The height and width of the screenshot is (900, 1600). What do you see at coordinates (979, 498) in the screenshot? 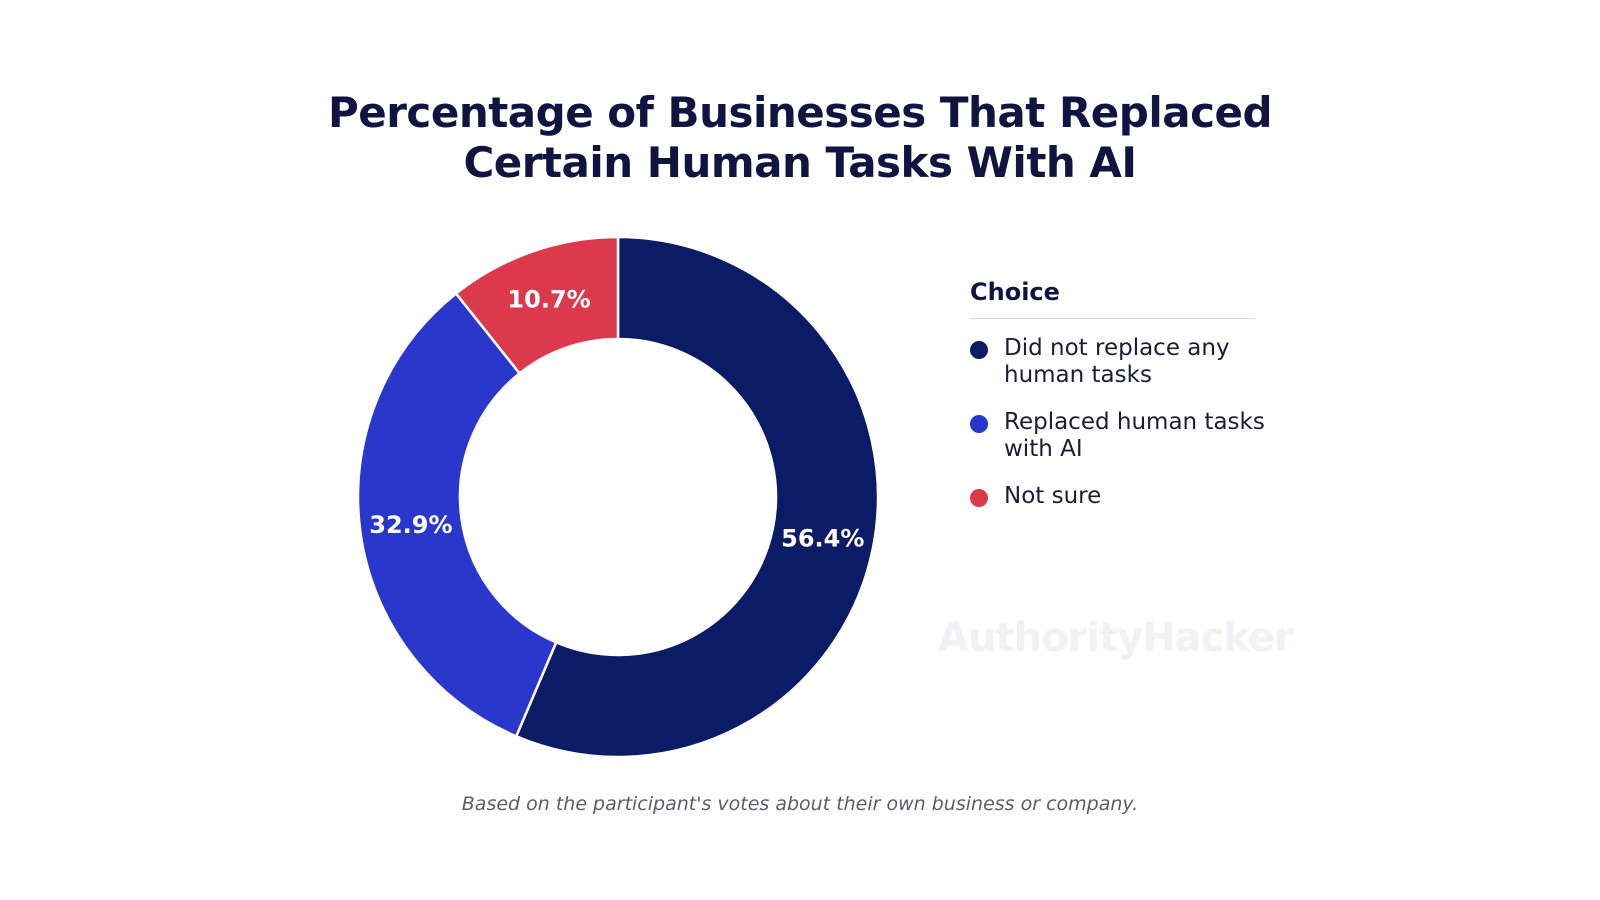
I see `legend-dot-not-sure` at bounding box center [979, 498].